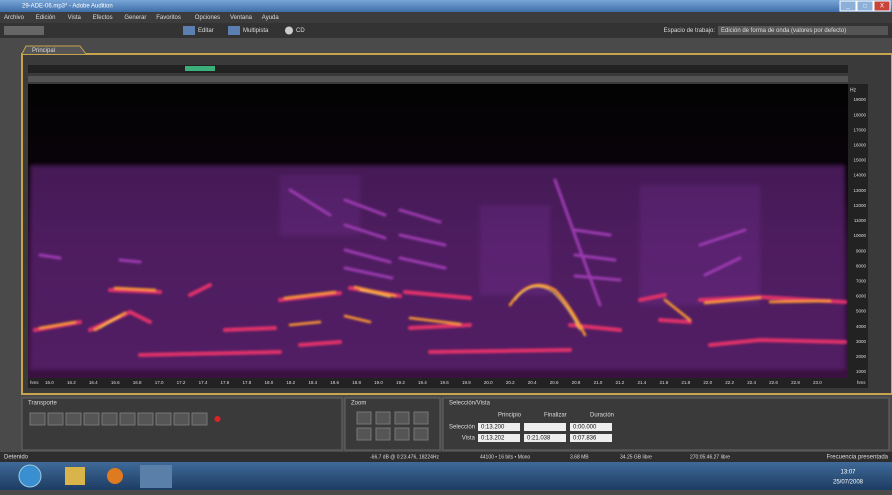  What do you see at coordinates (189, 30) in the screenshot?
I see `edit-icon` at bounding box center [189, 30].